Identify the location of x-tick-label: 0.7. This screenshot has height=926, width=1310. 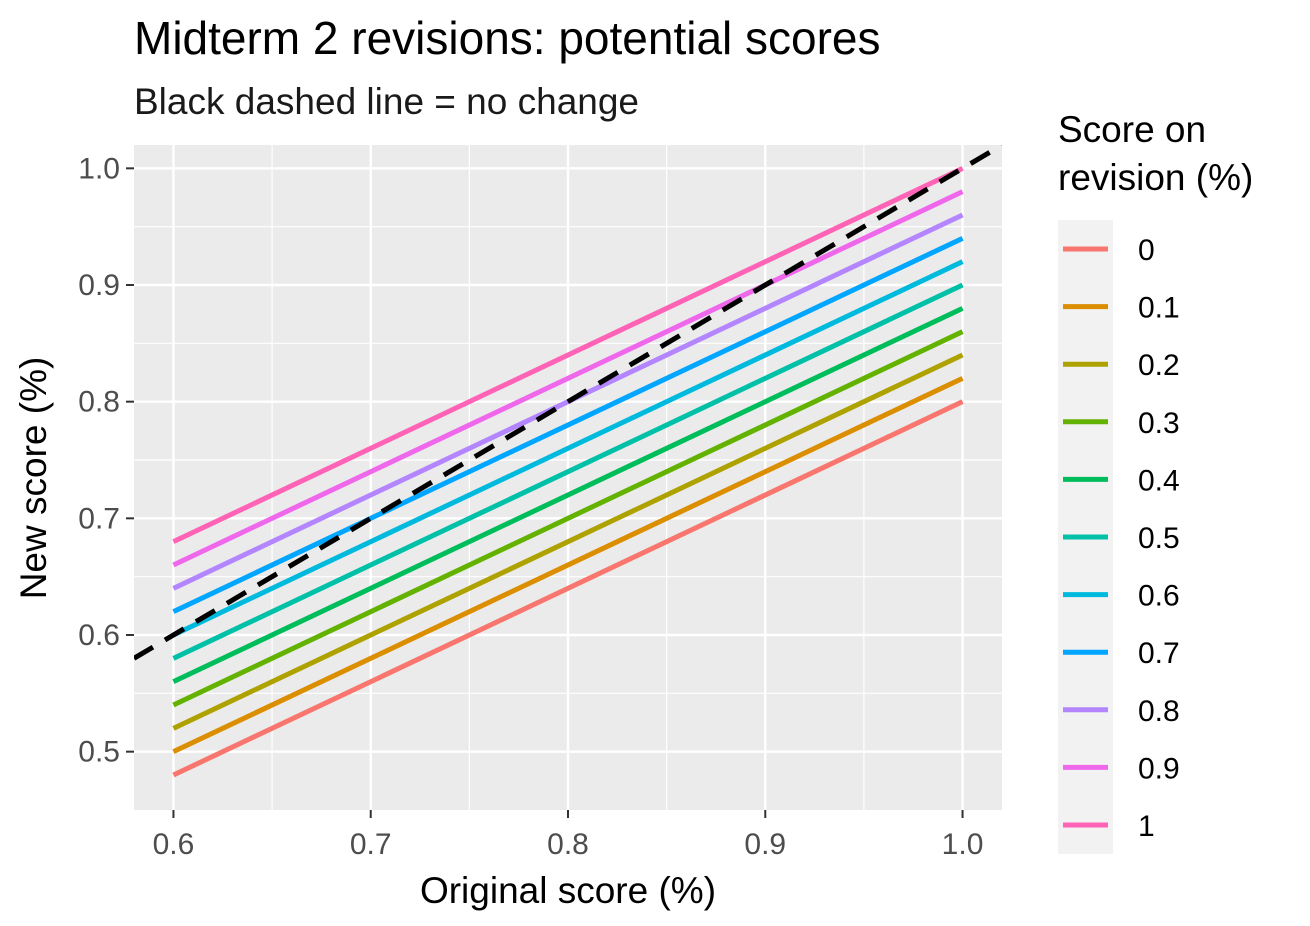
(371, 844).